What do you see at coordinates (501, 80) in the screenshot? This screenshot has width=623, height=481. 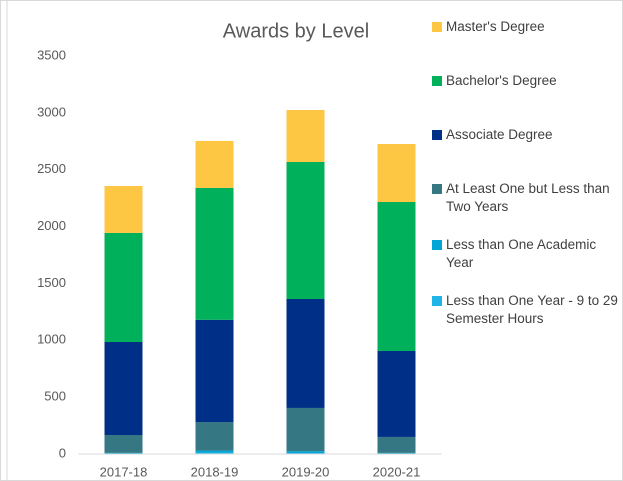 I see `legend-label: Bachelor's Degree` at bounding box center [501, 80].